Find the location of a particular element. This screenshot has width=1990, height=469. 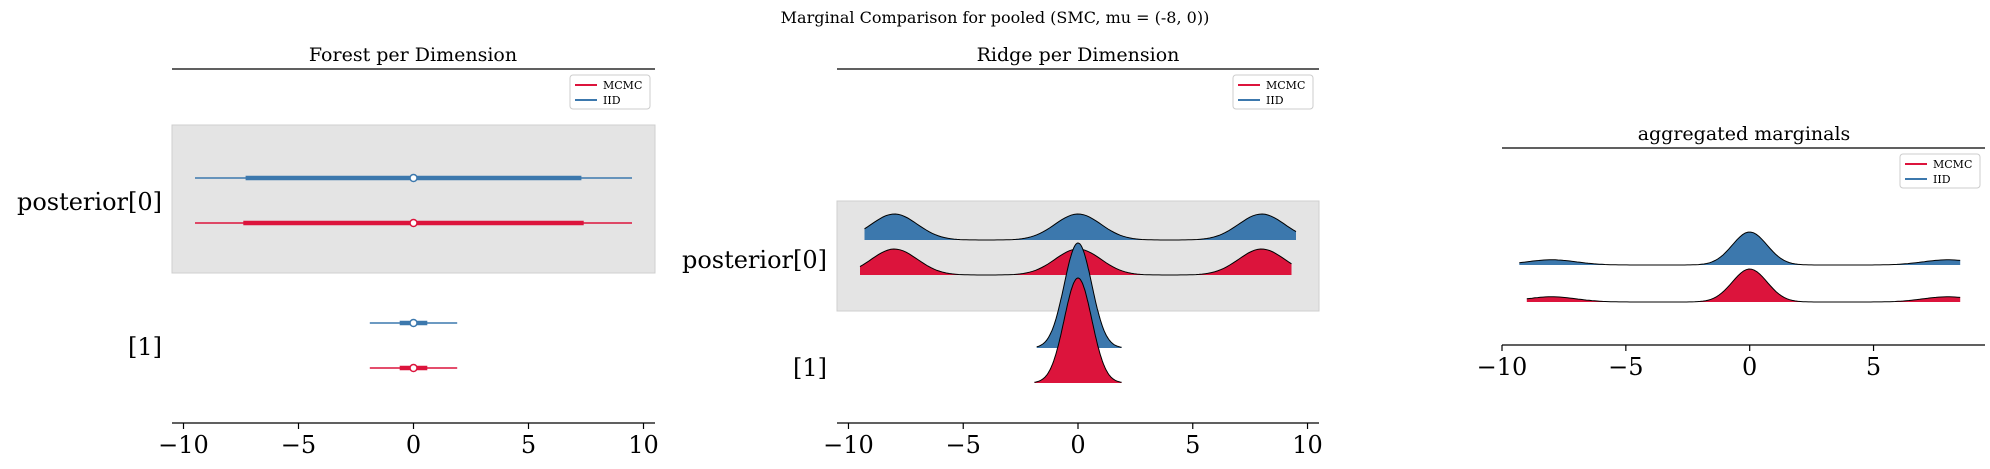

ridge-title: Ridge per Dimension is located at coordinates (1078, 55).